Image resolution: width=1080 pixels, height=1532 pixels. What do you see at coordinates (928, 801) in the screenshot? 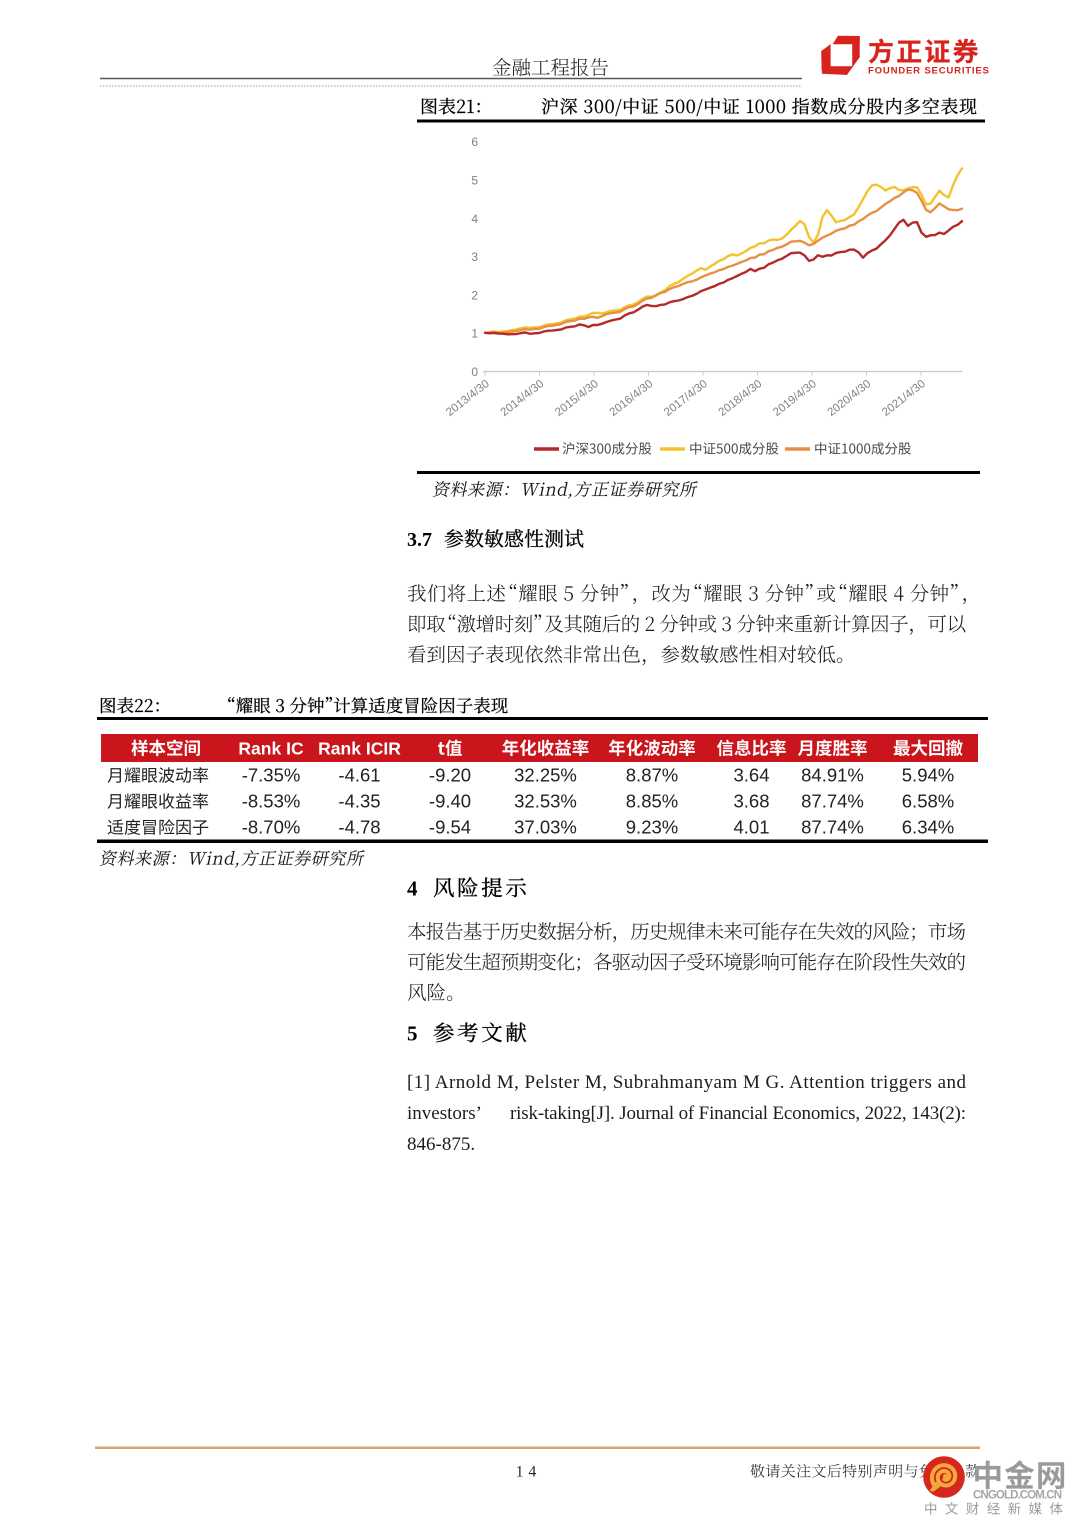
I see `svg-text: 6.58%` at bounding box center [928, 801].